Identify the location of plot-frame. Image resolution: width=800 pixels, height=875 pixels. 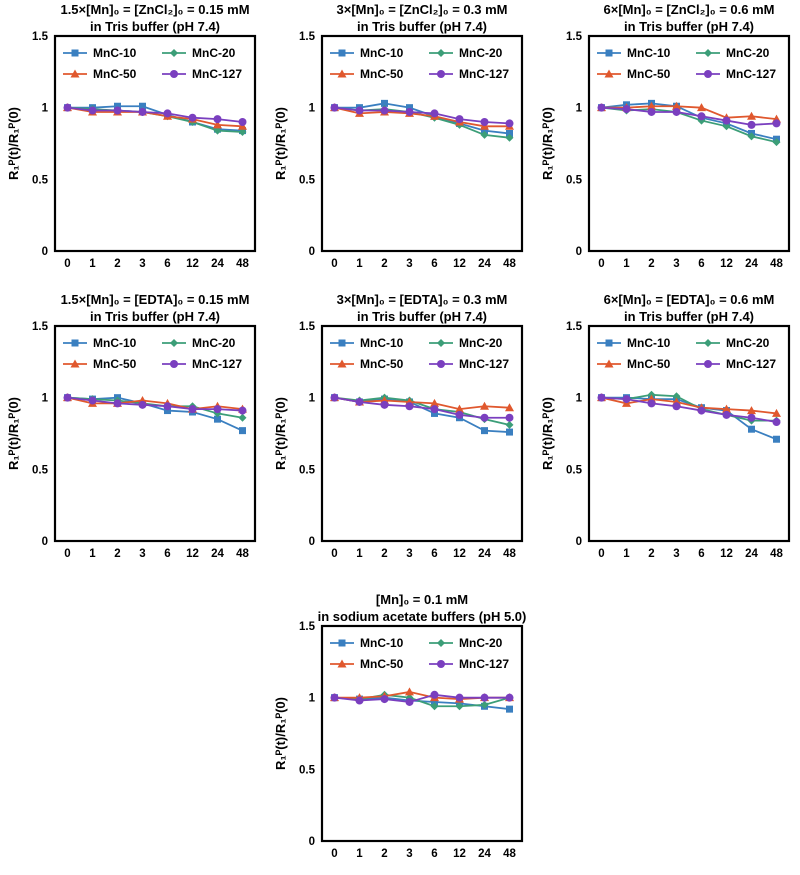
(422, 733).